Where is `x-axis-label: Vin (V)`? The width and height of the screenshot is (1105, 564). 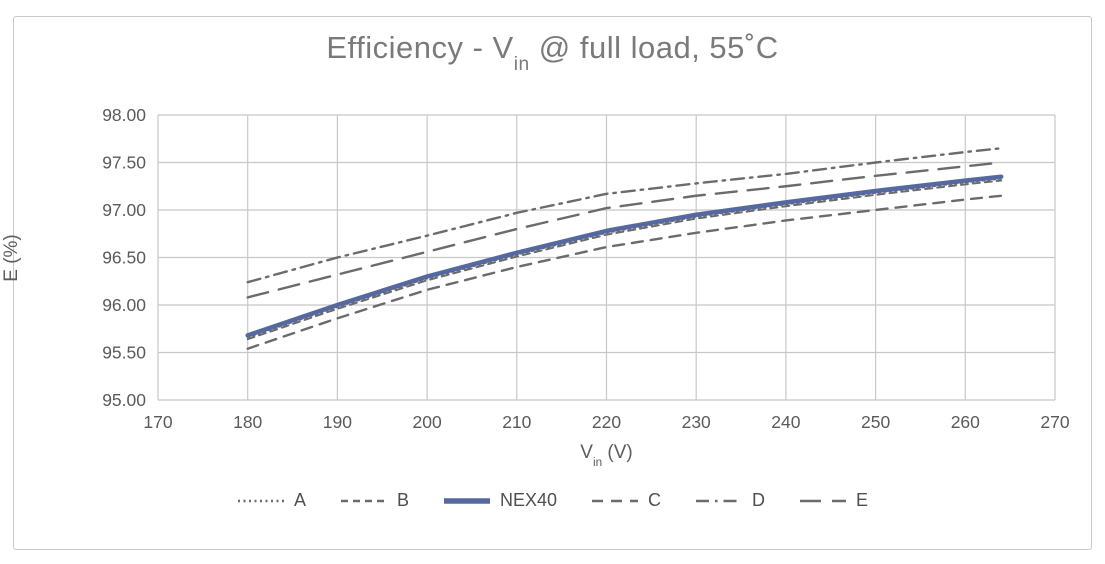
x-axis-label: Vin (V) is located at coordinates (606, 455).